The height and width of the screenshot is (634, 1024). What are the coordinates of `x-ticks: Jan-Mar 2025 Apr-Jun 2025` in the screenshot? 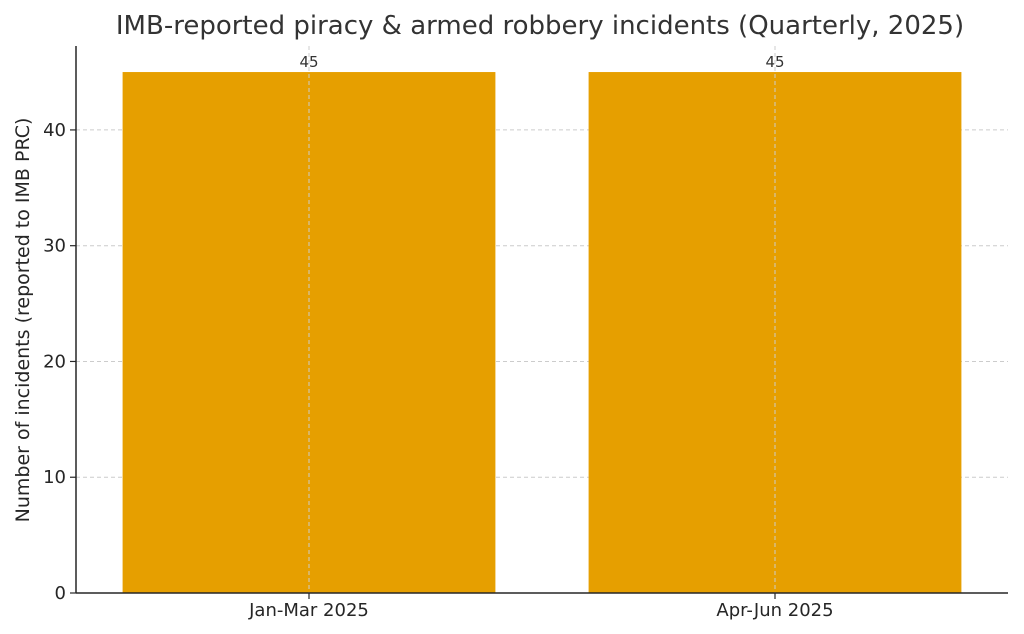 It's located at (541, 607).